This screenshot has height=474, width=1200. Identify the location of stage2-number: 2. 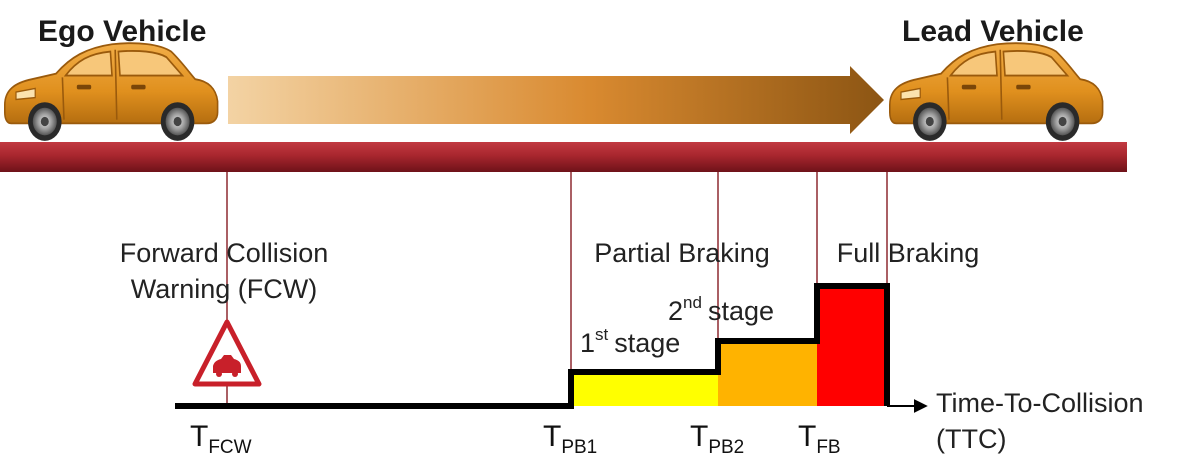
(675, 311).